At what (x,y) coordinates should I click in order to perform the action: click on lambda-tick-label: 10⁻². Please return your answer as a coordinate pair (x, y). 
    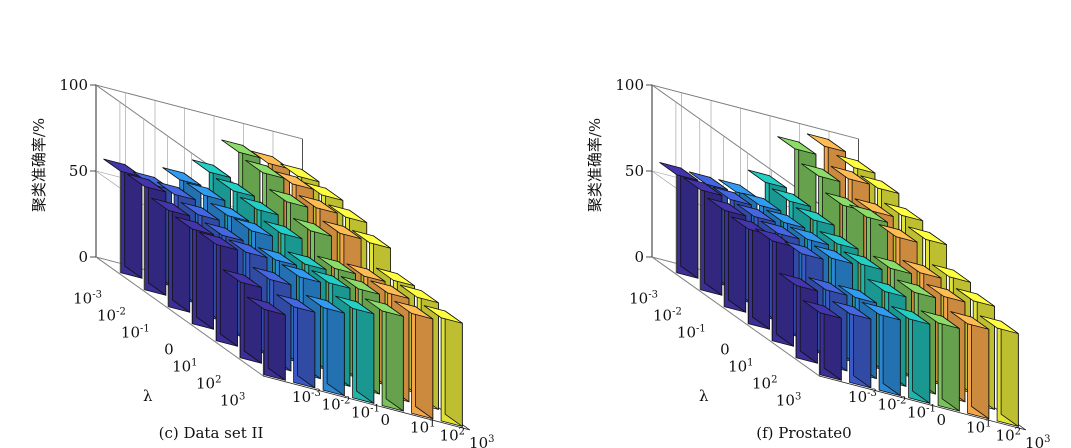
    Looking at the image, I should click on (667, 316).